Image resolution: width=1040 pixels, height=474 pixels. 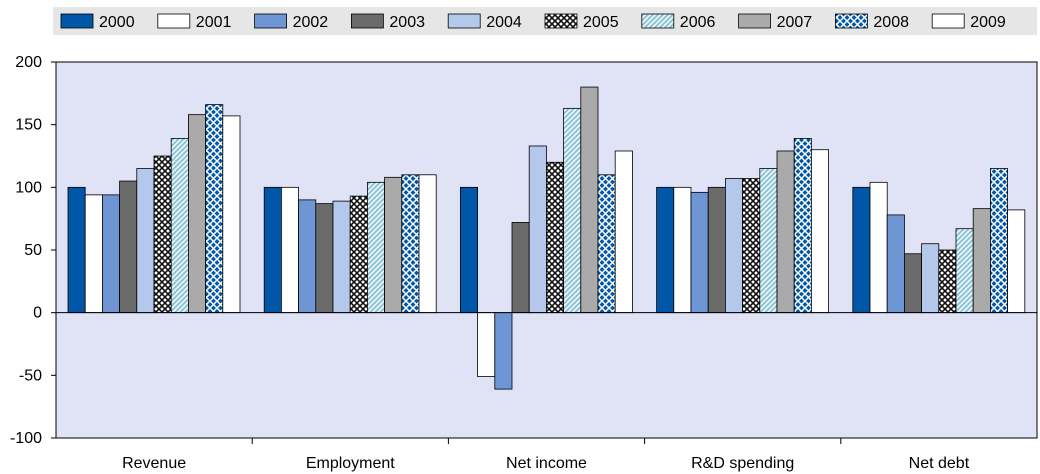 What do you see at coordinates (988, 22) in the screenshot?
I see `legend-label: 2009` at bounding box center [988, 22].